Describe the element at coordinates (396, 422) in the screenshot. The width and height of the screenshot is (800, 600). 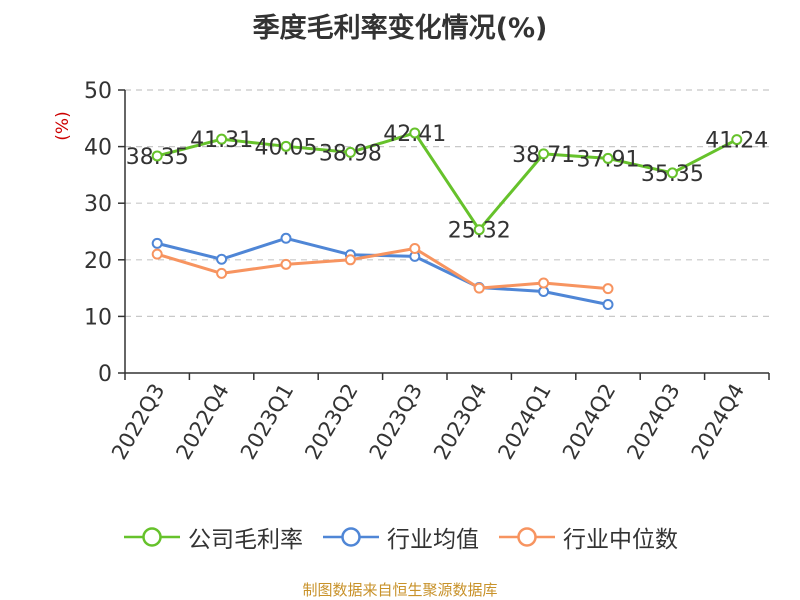
I see `x-tick-label: 2023Q3` at that location.